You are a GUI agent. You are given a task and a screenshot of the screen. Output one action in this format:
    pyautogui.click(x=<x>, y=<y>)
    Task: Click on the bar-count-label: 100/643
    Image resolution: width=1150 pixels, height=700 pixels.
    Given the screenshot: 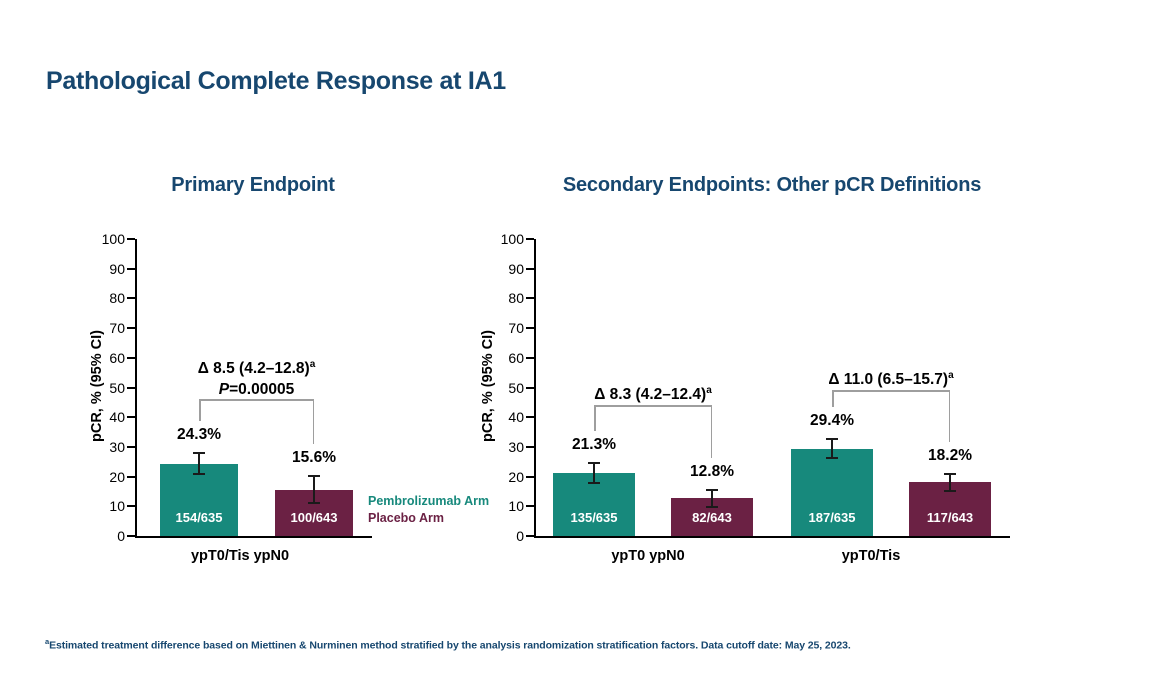 What is the action you would take?
    pyautogui.click(x=314, y=517)
    